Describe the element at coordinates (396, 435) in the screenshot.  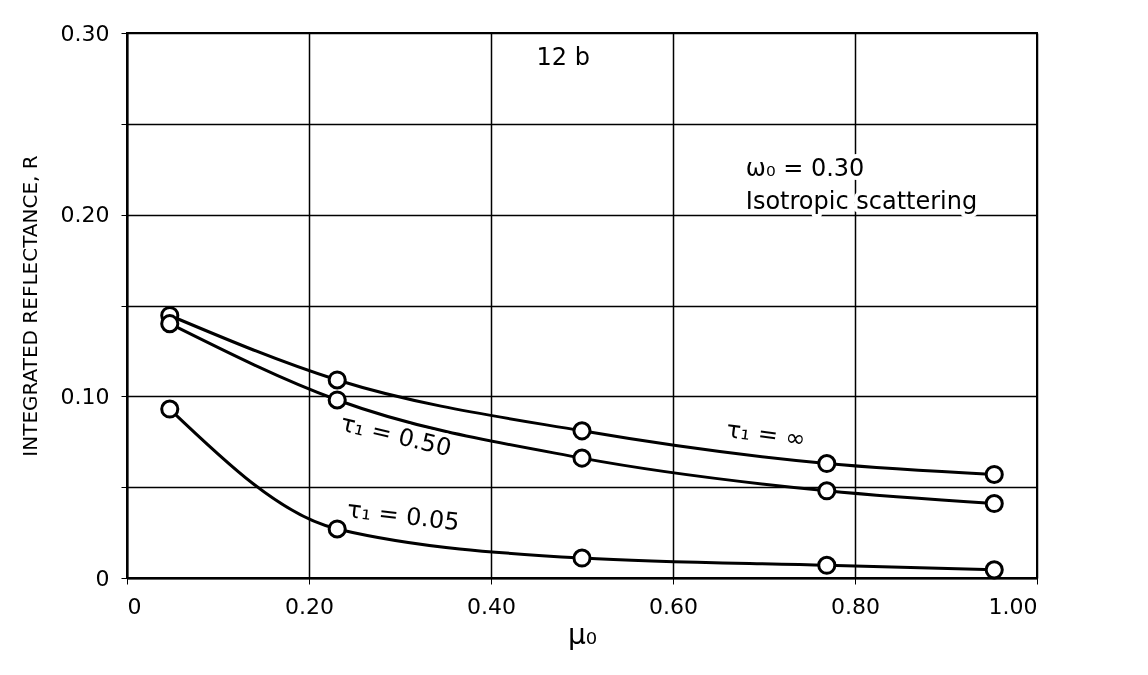
I see `text: τ₁ = 0.50` at that location.